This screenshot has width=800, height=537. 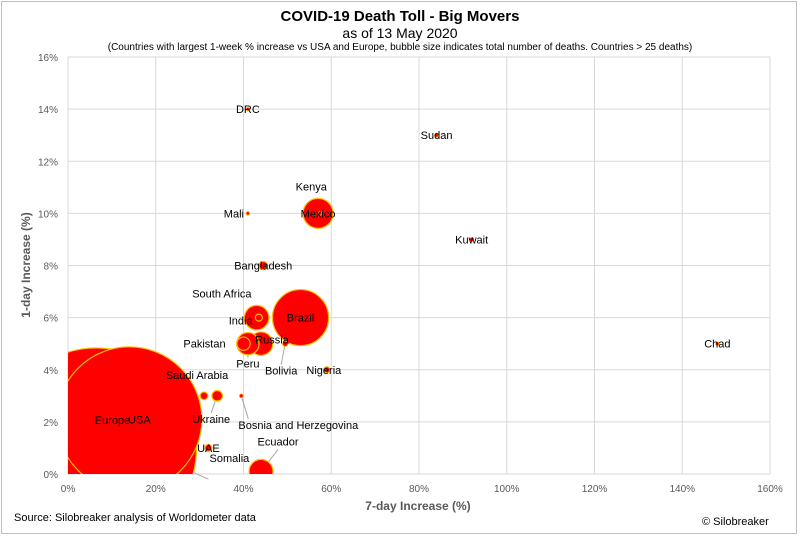 What do you see at coordinates (217, 395) in the screenshot?
I see `bubble-ukraine` at bounding box center [217, 395].